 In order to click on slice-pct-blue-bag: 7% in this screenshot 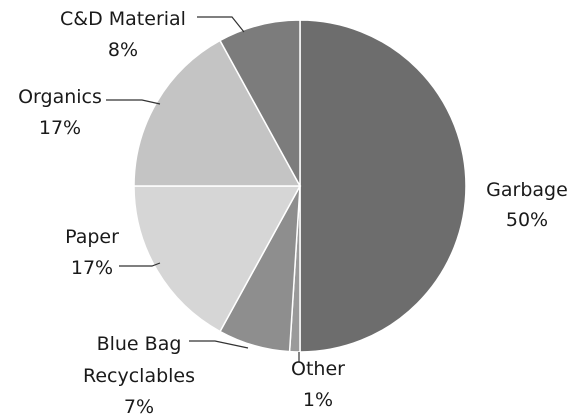, I will do `click(139, 407)`.